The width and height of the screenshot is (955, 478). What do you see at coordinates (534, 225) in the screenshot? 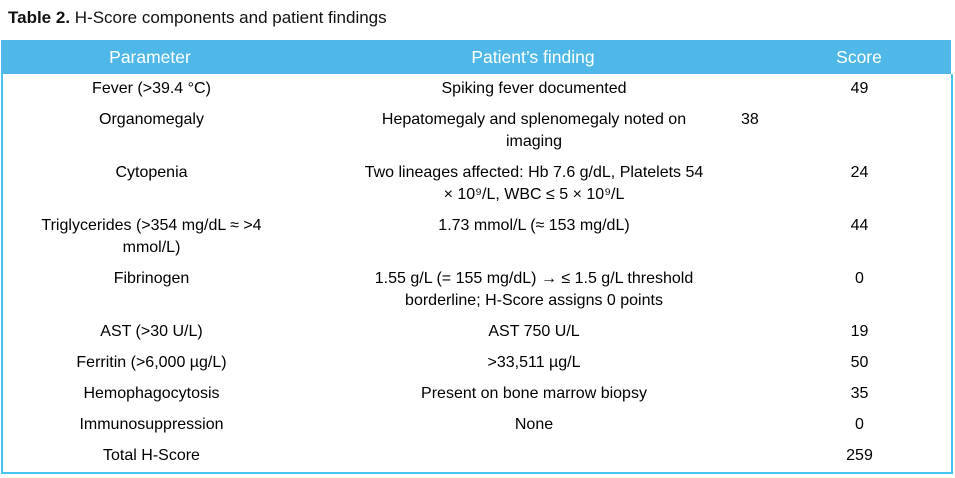
I see `finding-cell: 1.73 mmol/L (≈ 153 mg/dL)` at bounding box center [534, 225].